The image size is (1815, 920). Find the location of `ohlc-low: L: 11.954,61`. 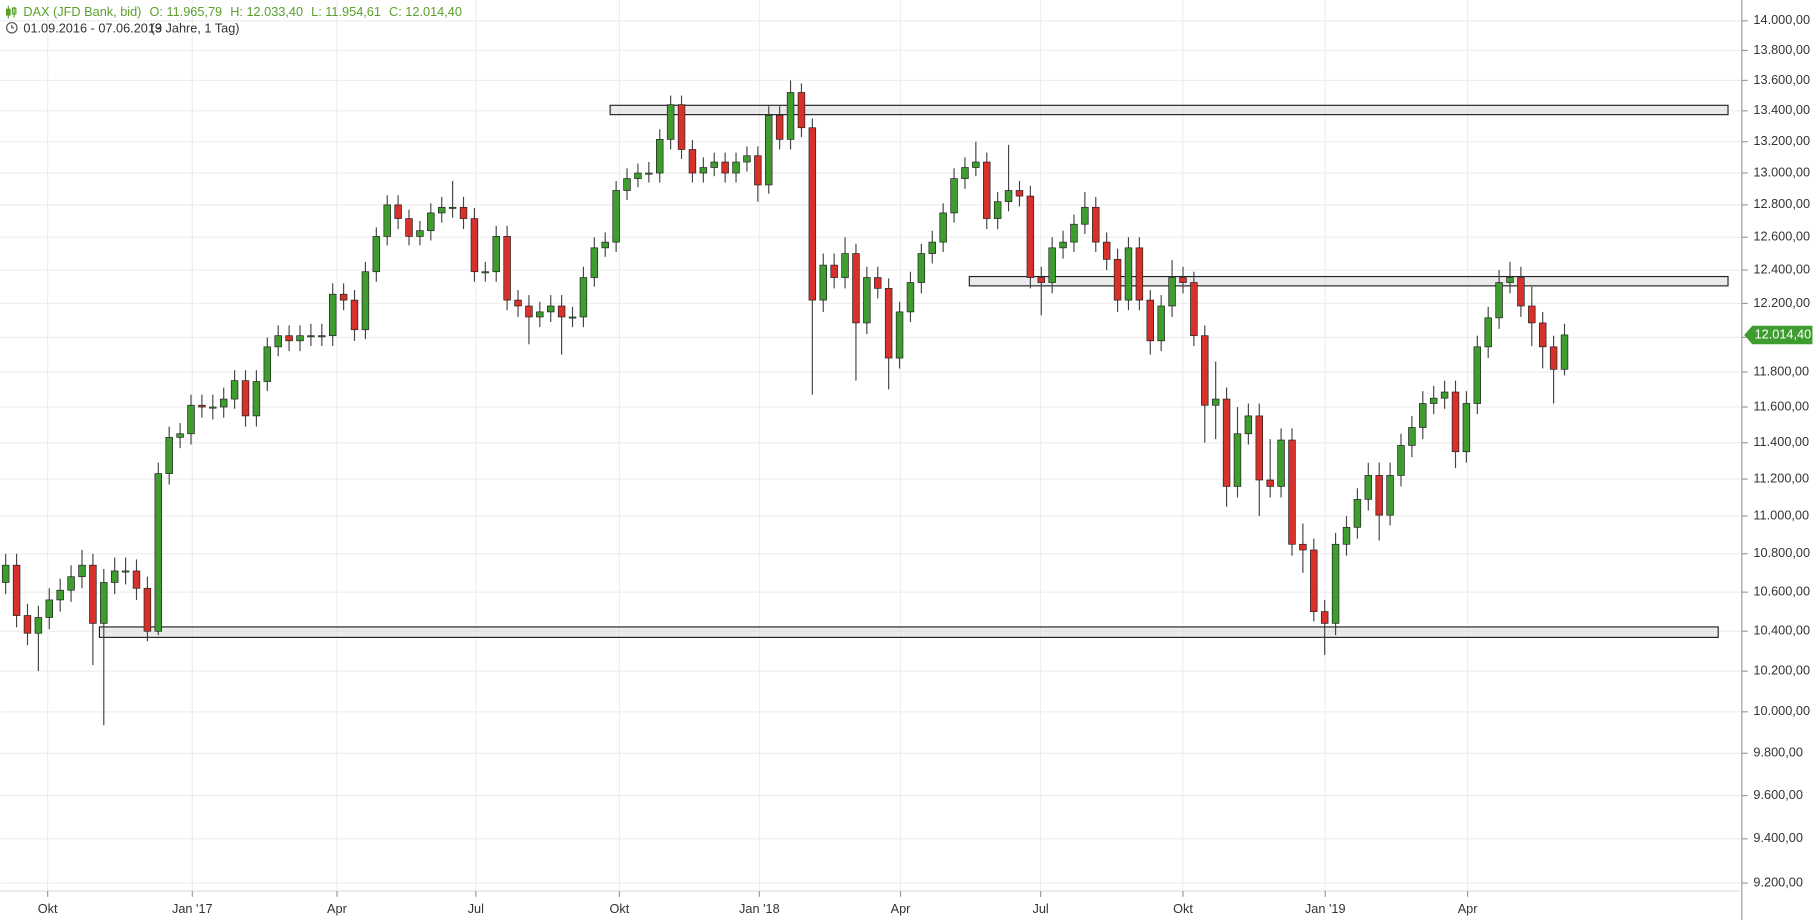

ohlc-low: L: 11.954,61 is located at coordinates (346, 11).